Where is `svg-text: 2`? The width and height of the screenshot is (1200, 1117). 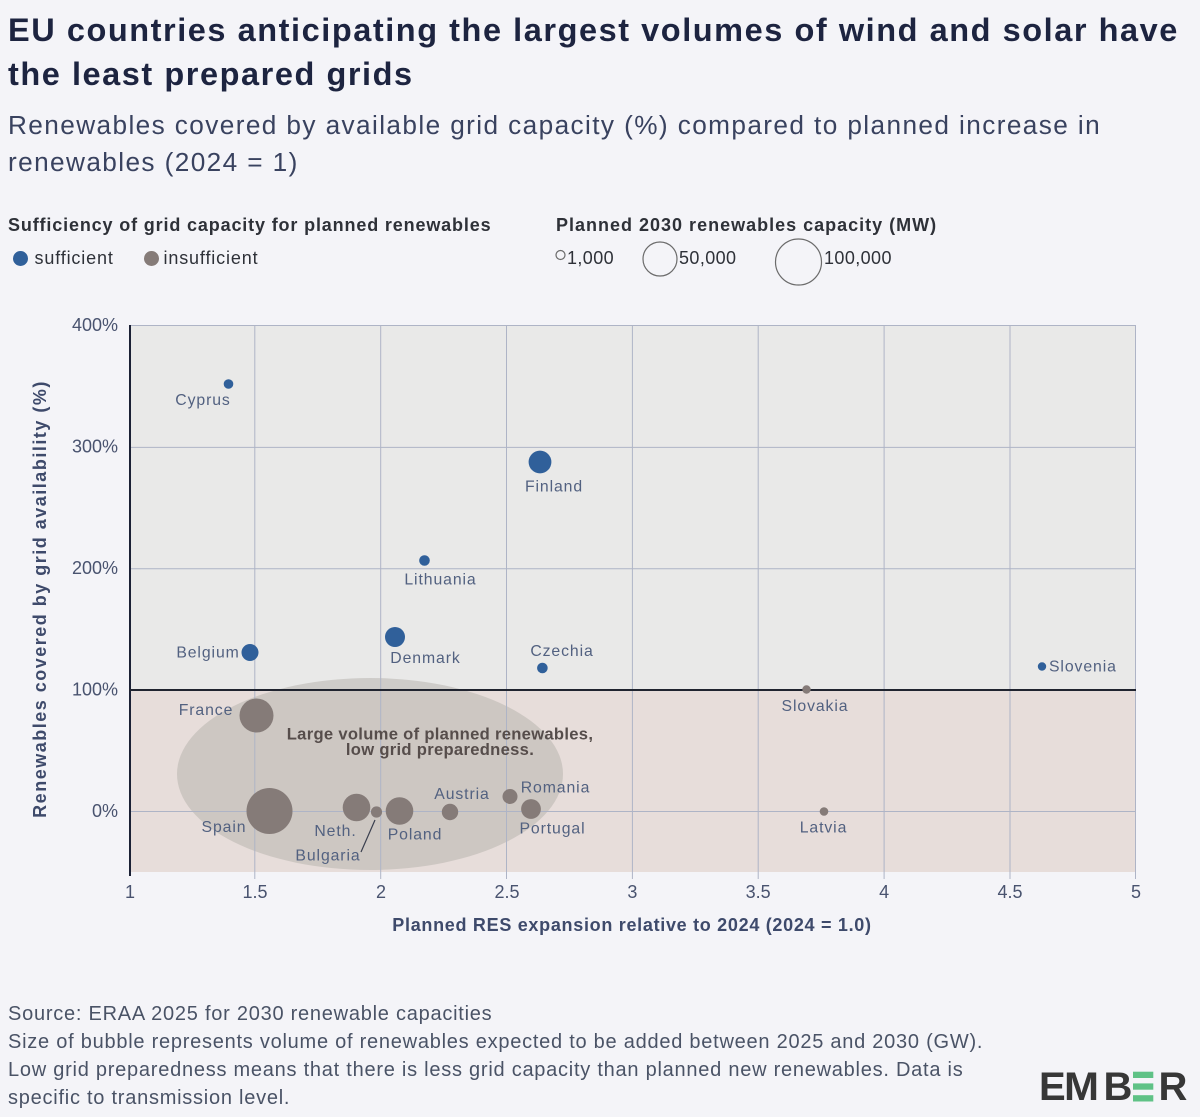 svg-text: 2 is located at coordinates (381, 892).